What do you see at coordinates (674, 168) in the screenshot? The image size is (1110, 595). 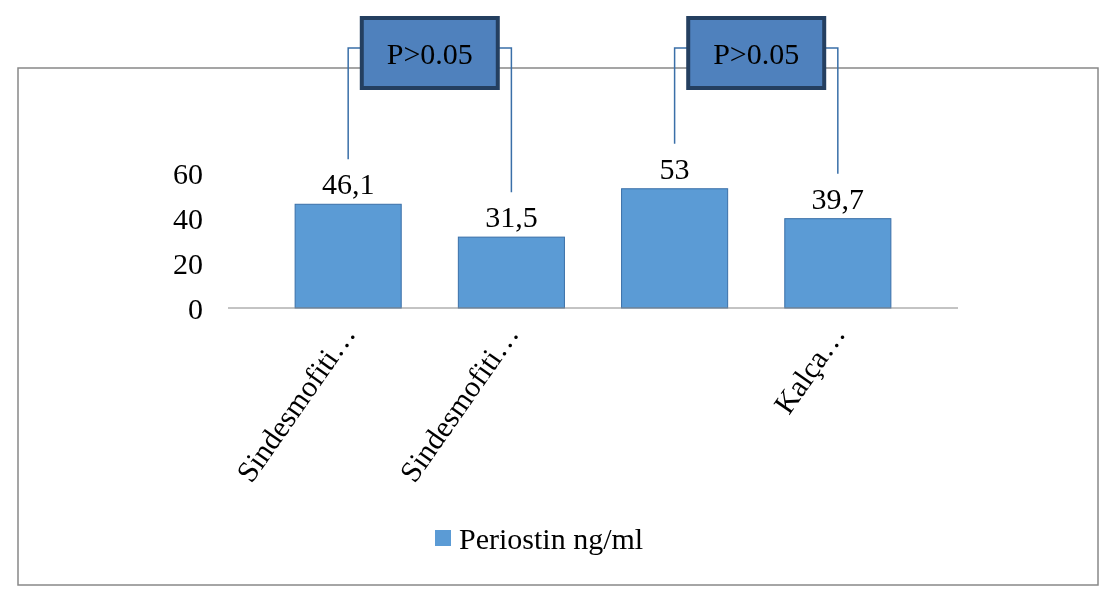 I see `data-label: 53` at bounding box center [674, 168].